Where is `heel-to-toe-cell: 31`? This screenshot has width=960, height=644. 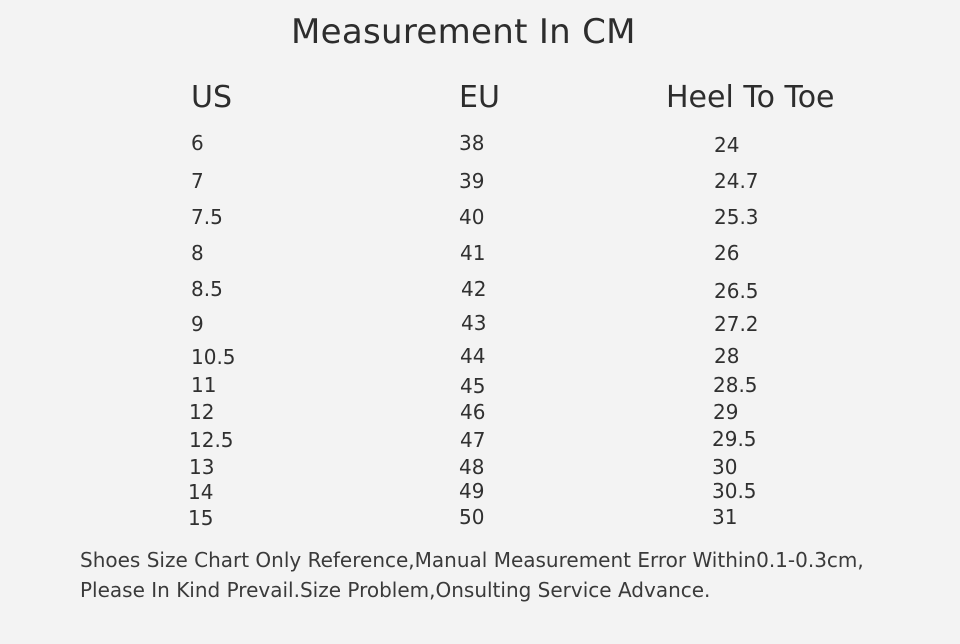 heel-to-toe-cell: 31 is located at coordinates (725, 517).